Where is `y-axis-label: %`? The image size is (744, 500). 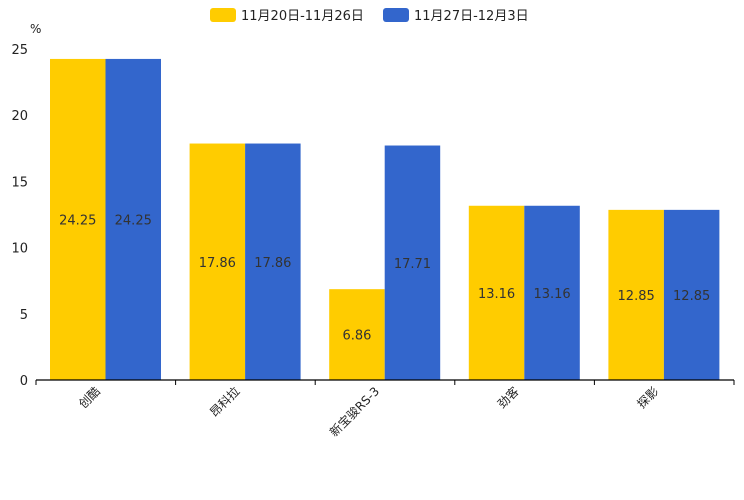 y-axis-label: % is located at coordinates (35, 29).